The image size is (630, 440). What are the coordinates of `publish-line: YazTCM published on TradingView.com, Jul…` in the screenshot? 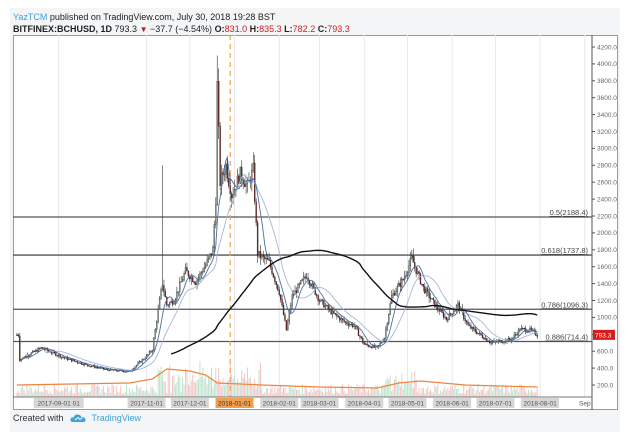 It's located at (181, 17).